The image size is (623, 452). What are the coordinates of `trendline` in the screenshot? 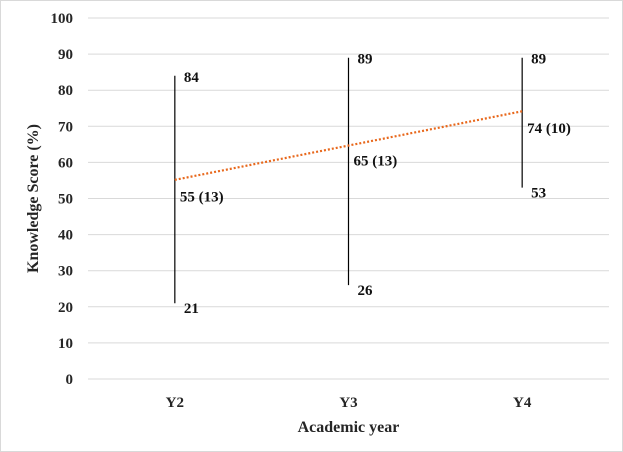 It's located at (348, 145).